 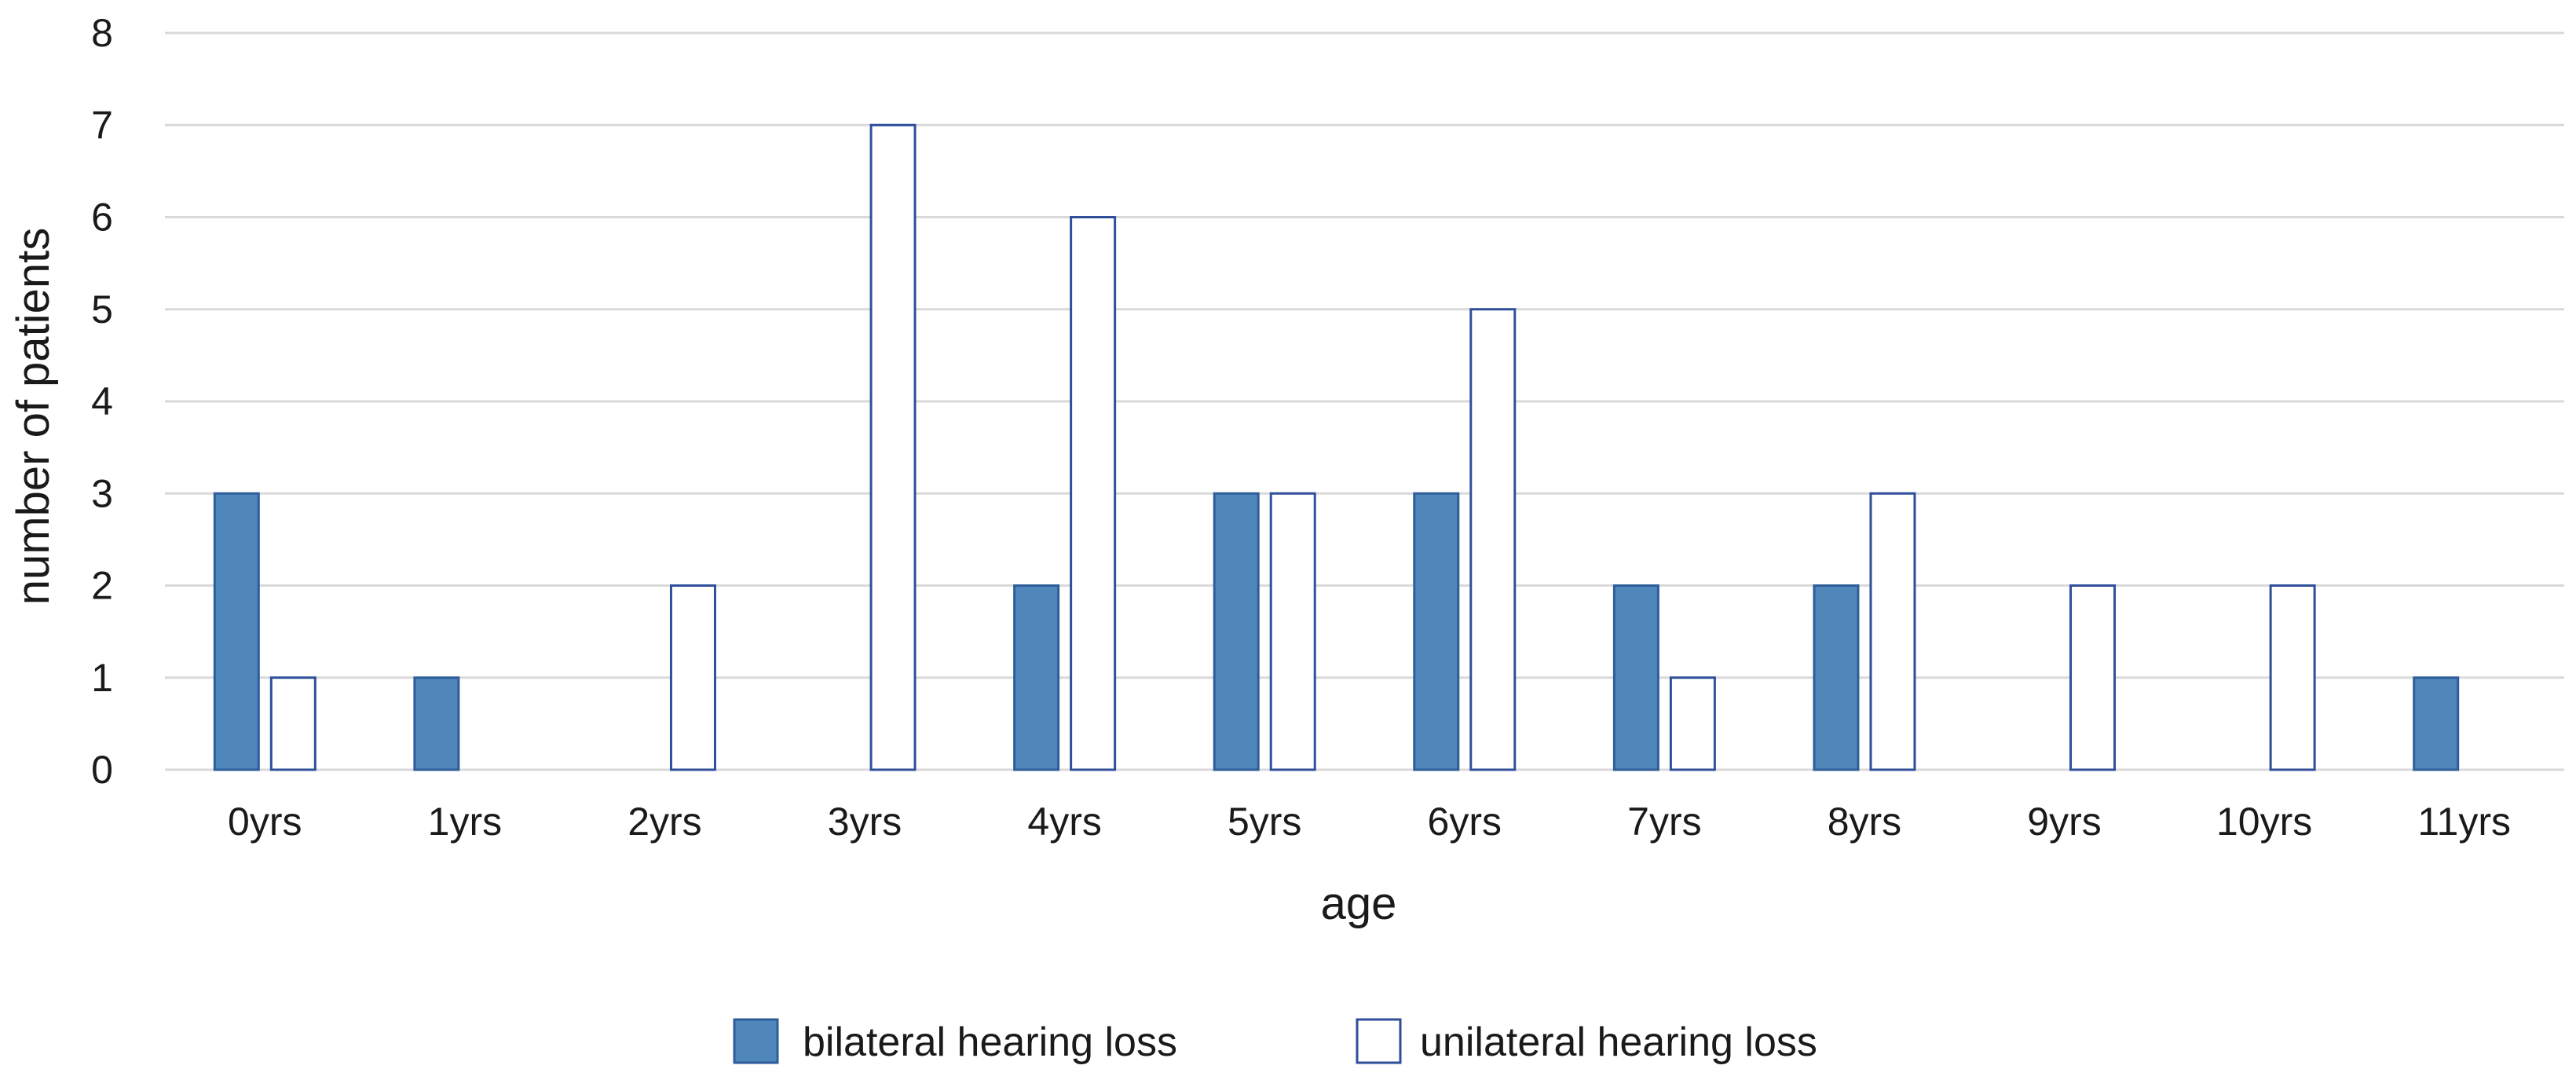 I want to click on x-tick-label: 1yrs, so click(x=465, y=822).